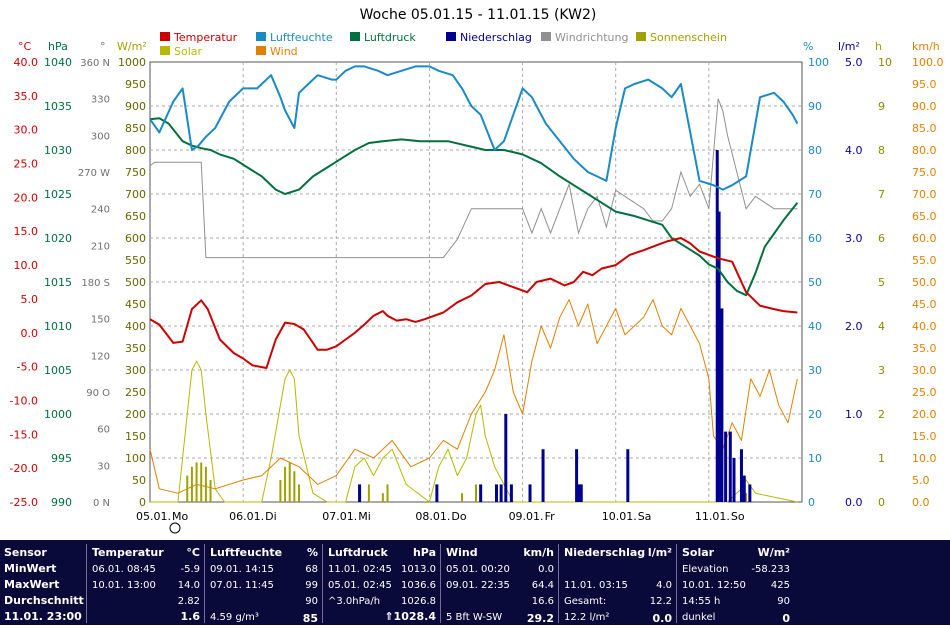 Image resolution: width=950 pixels, height=628 pixels. What do you see at coordinates (135, 84) in the screenshot?
I see `tick-solar: 950` at bounding box center [135, 84].